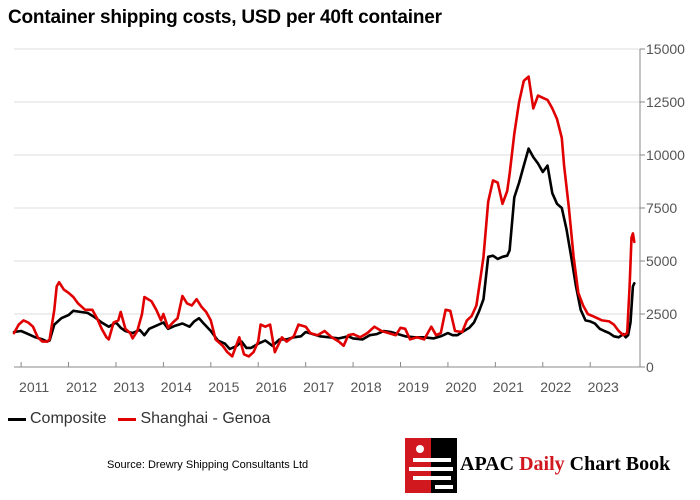  I want to click on x-tick-label: 2023, so click(603, 387).